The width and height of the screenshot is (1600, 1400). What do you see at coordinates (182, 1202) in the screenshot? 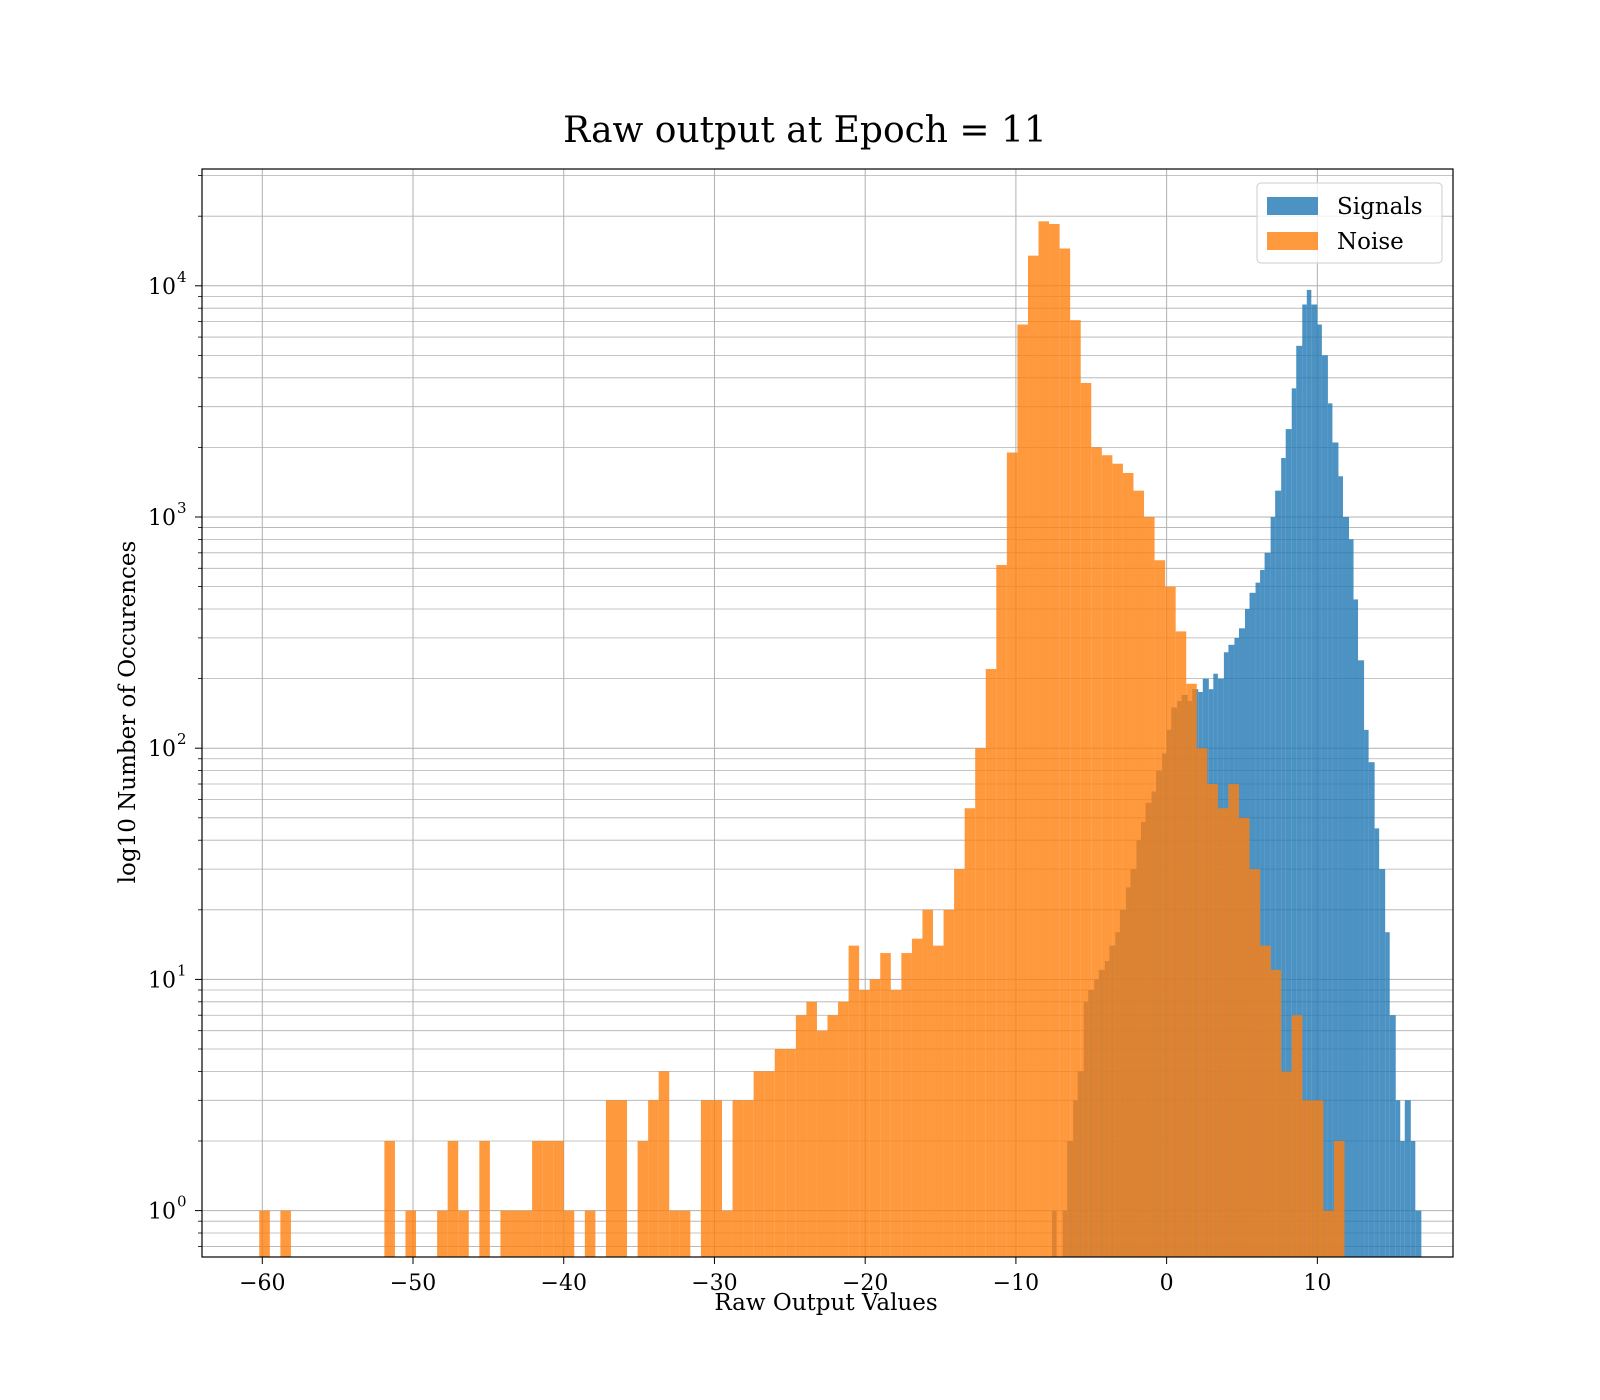
I see `y-tick-exponent: 0` at bounding box center [182, 1202].